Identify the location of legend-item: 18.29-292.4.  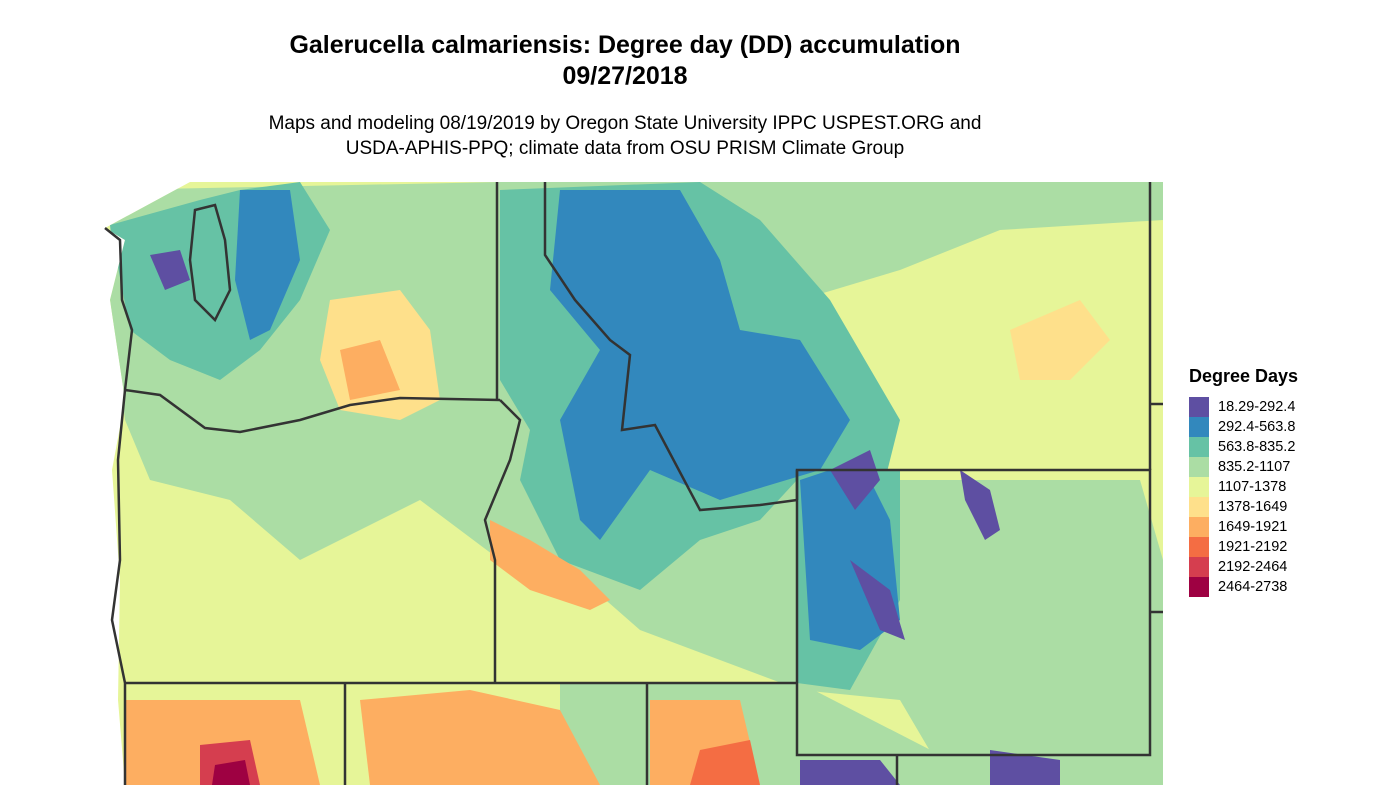
(1243, 407).